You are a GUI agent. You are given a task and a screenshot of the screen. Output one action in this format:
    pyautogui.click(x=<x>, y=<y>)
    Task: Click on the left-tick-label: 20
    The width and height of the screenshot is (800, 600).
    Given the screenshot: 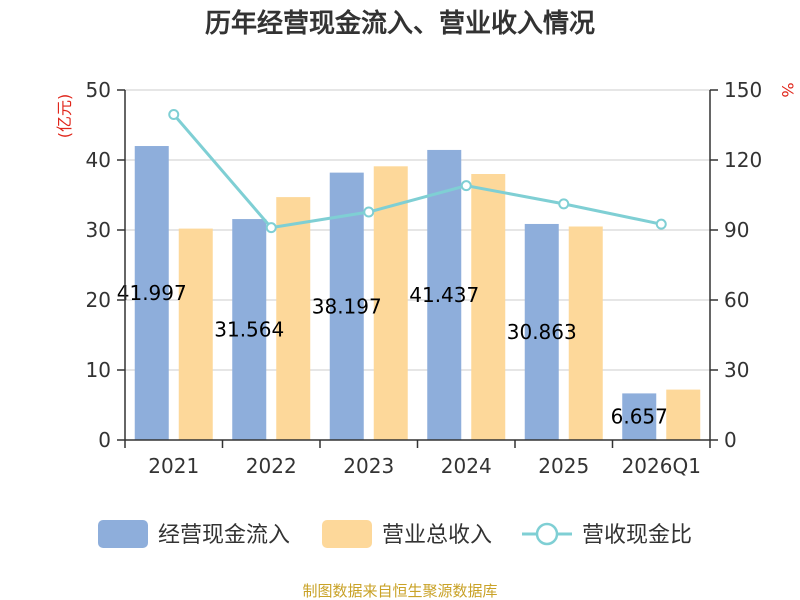 What is the action you would take?
    pyautogui.click(x=98, y=300)
    